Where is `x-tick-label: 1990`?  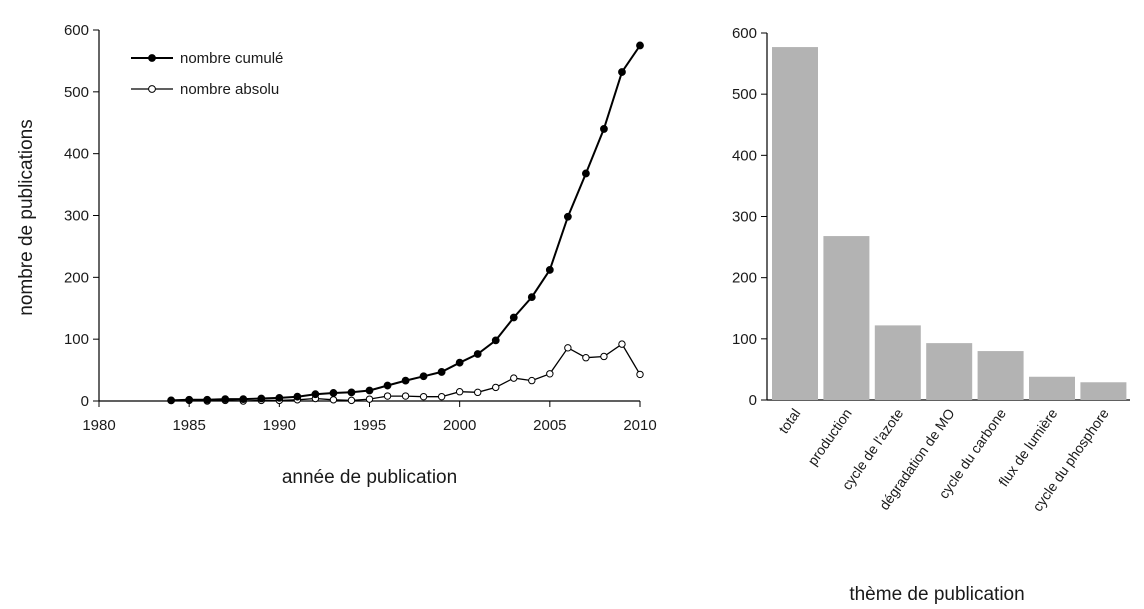
x-tick-label: 1990 is located at coordinates (279, 425).